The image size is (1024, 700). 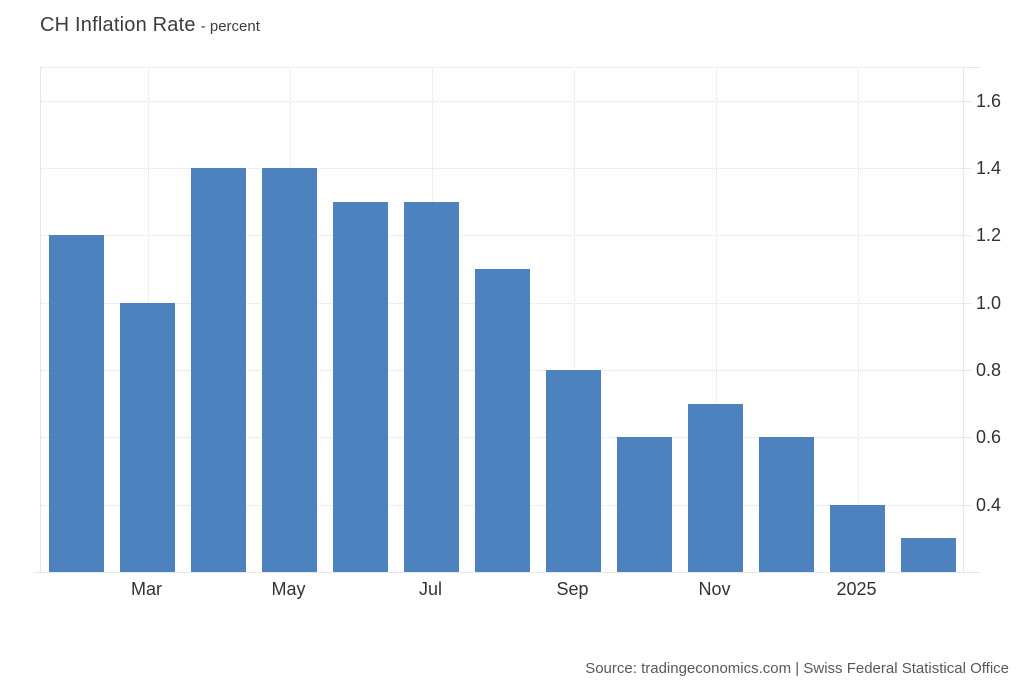 What do you see at coordinates (989, 100) in the screenshot?
I see `y-axis-label: 1.6` at bounding box center [989, 100].